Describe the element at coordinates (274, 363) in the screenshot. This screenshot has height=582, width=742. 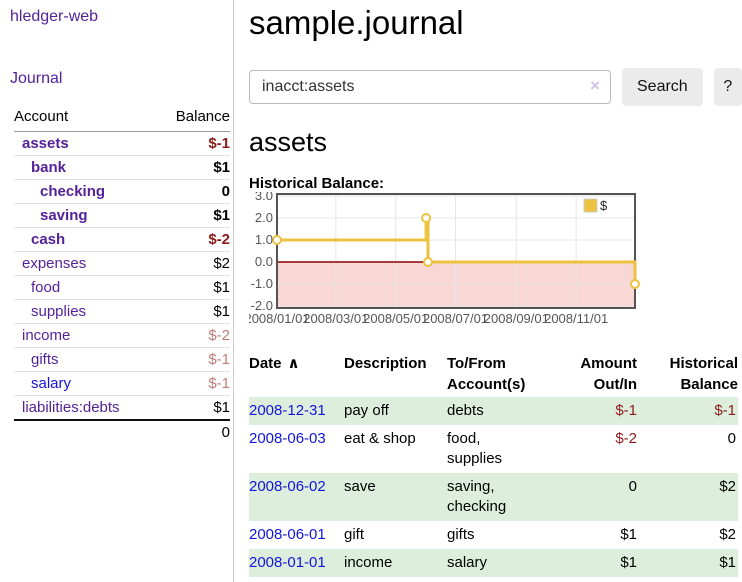
I see `register-header-date: Date ∧` at that location.